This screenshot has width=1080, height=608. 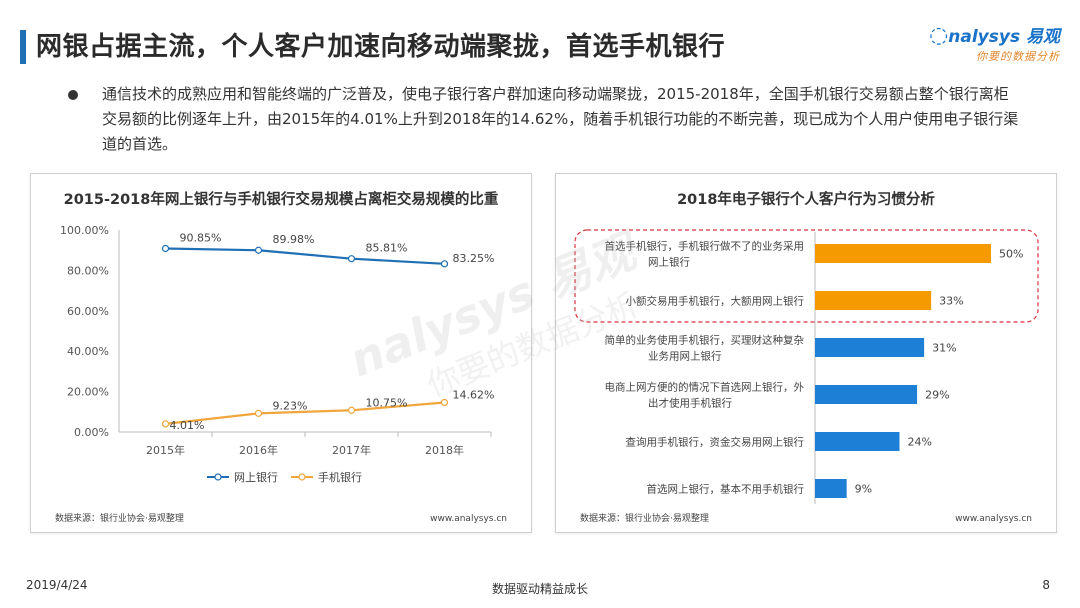 I want to click on line-chart-title: 2015-2018年网上银行与手机银行交易规模占离柜交易规模的比重, so click(x=281, y=200).